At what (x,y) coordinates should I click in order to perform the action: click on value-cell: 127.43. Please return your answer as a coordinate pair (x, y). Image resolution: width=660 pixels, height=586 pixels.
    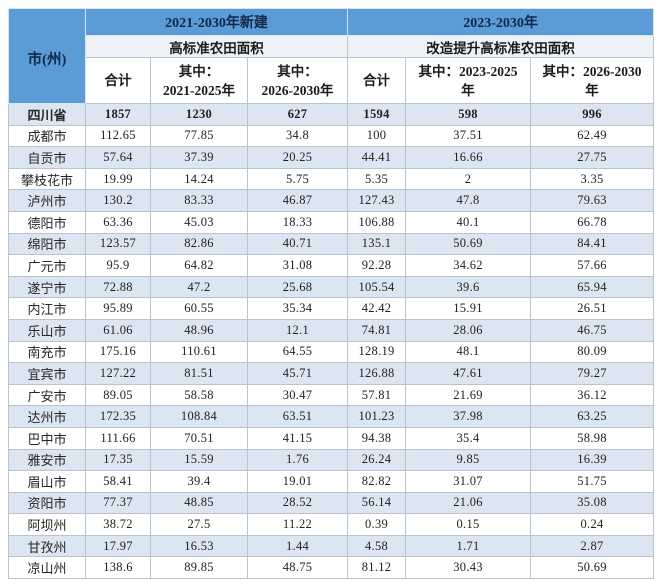
    Looking at the image, I should click on (377, 200).